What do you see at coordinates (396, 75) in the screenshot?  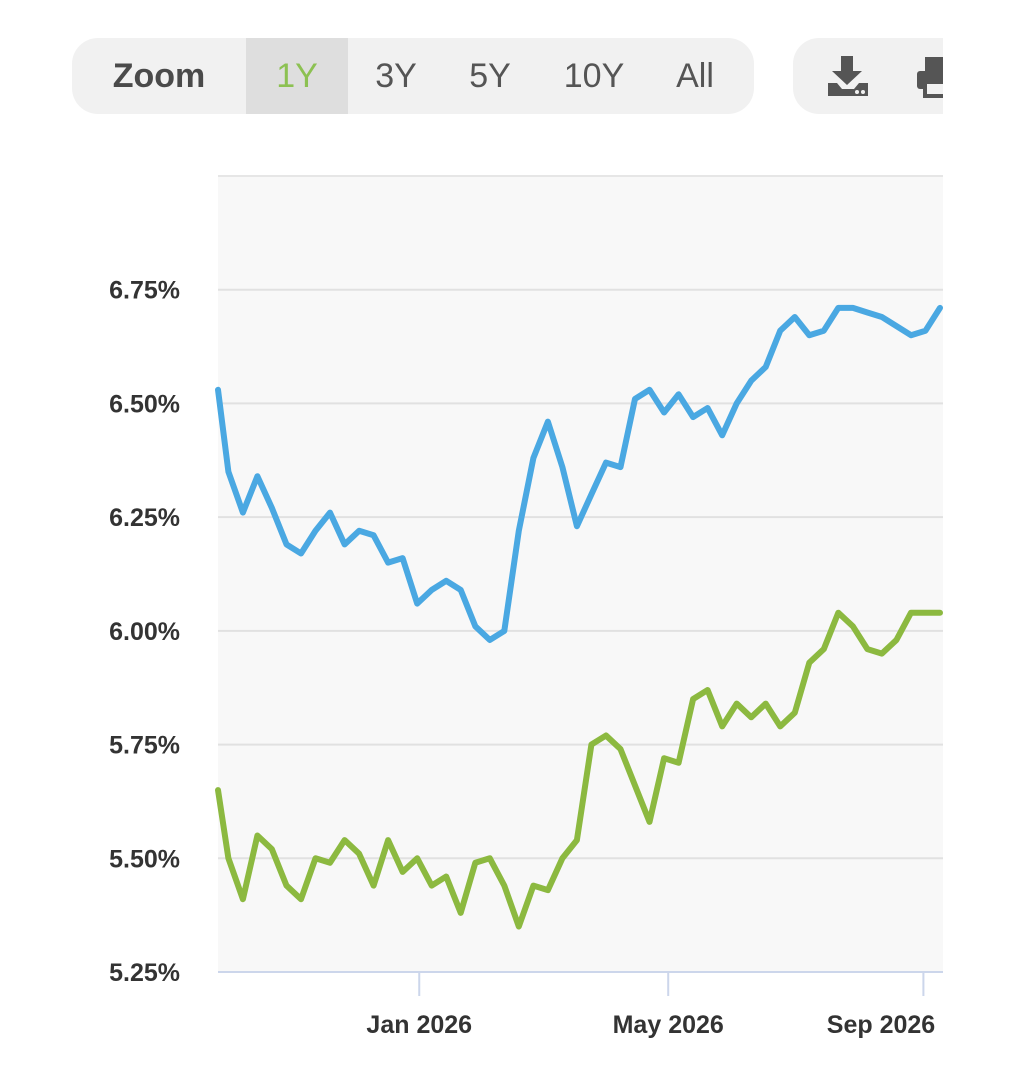 I see `zoom-3y-button: 3Y` at bounding box center [396, 75].